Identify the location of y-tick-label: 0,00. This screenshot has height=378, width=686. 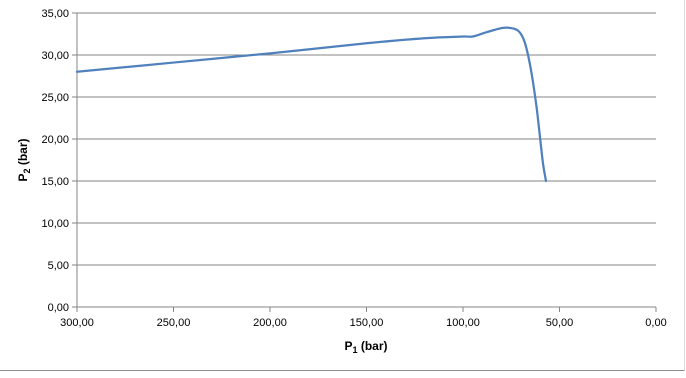
(58, 308).